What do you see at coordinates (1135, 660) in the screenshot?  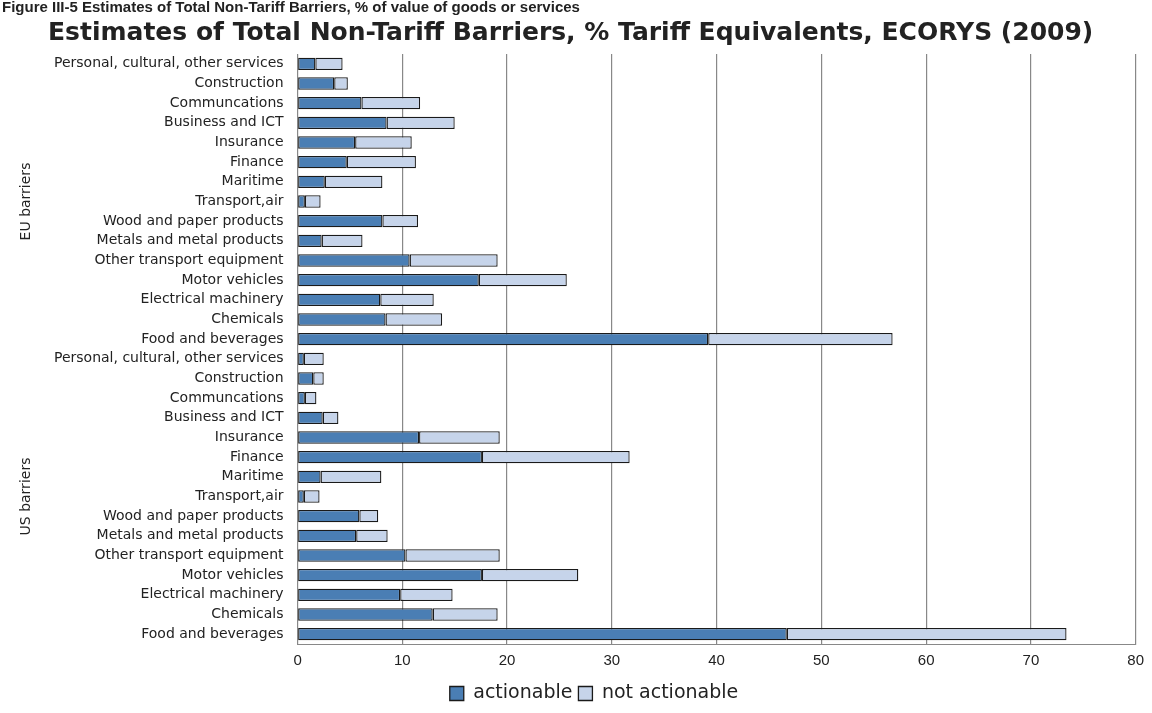 I see `x-tick-label: 80` at bounding box center [1135, 660].